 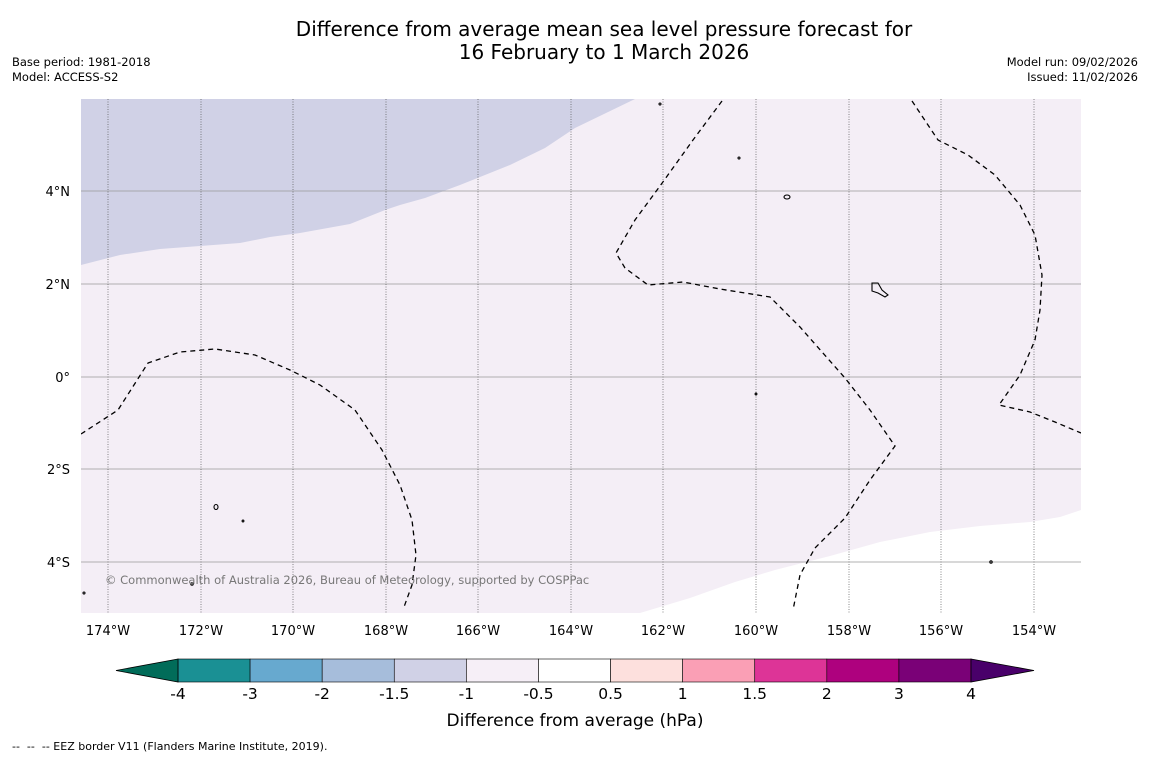 I want to click on latitude-labels: 4°N 2°N 0° 2°S 4°S, so click(x=58, y=378).